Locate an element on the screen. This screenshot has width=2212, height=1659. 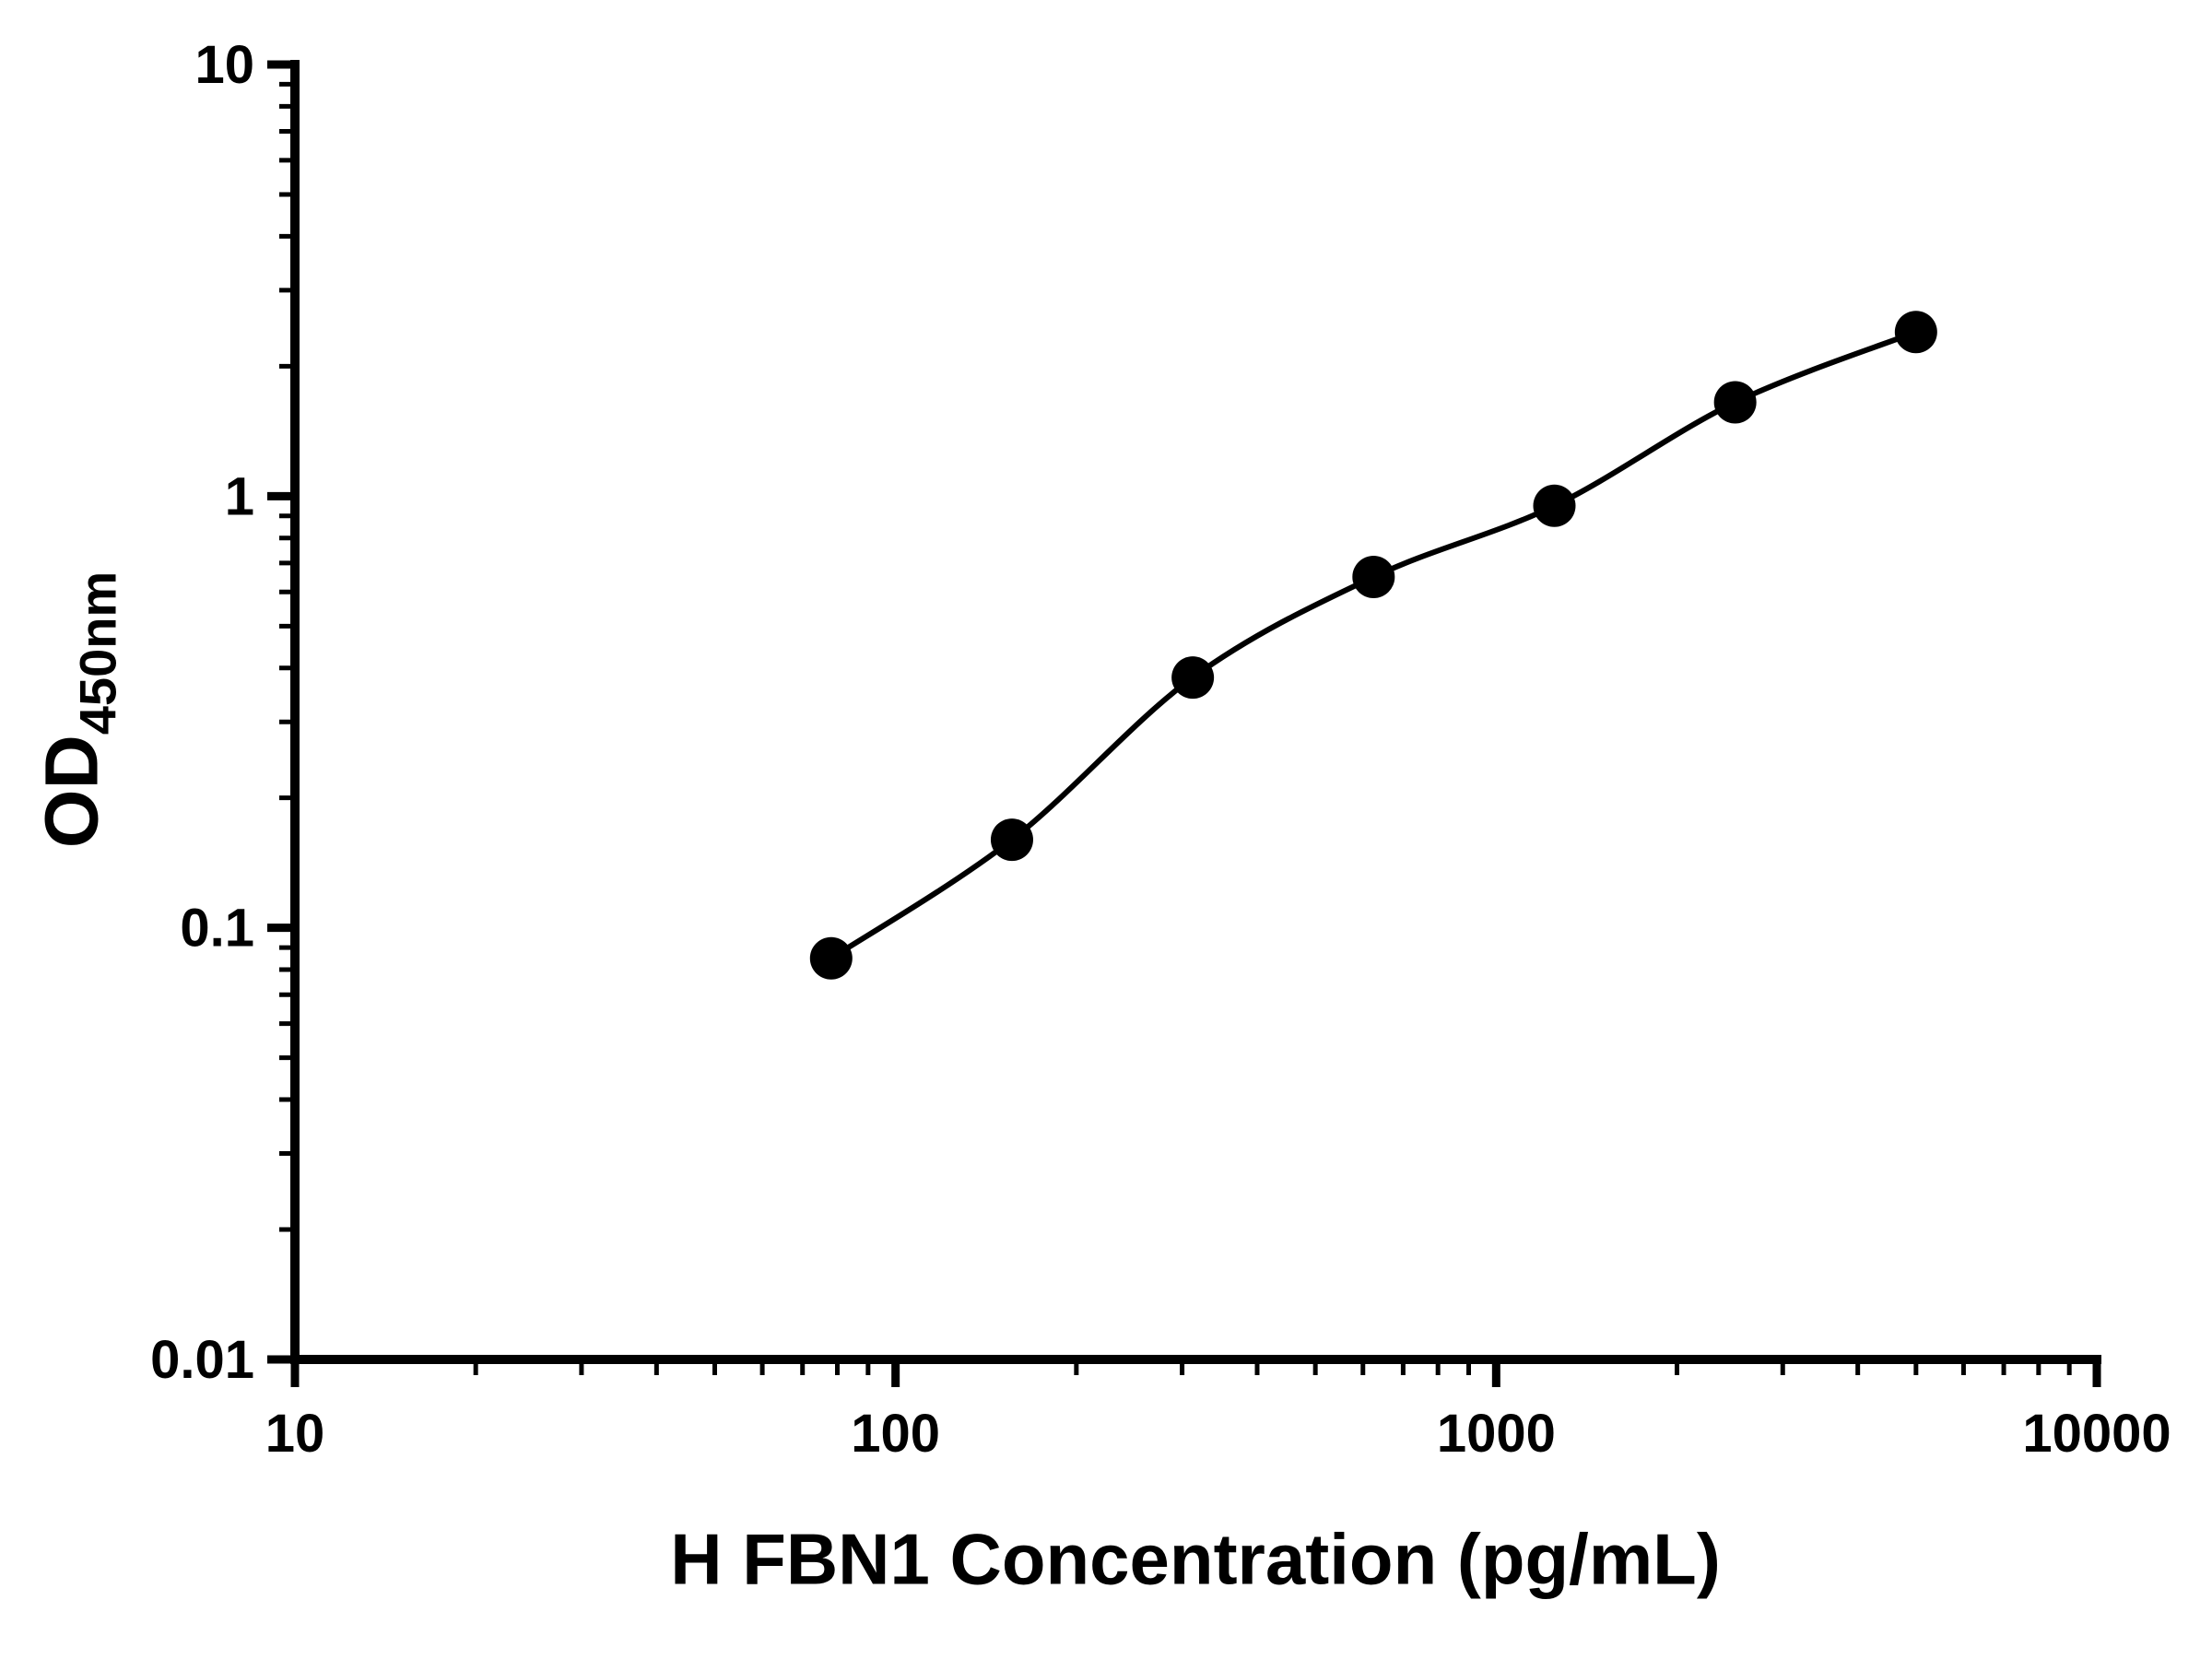
x-axis-tick-label: 10000 is located at coordinates (2096, 1434).